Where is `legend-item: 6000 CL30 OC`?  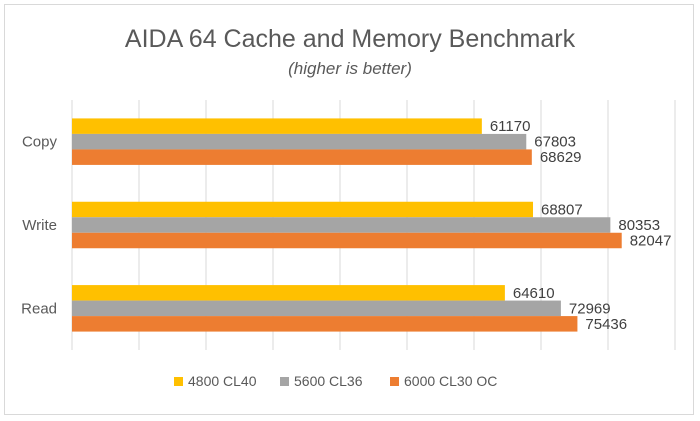
legend-item: 6000 CL30 OC is located at coordinates (443, 381).